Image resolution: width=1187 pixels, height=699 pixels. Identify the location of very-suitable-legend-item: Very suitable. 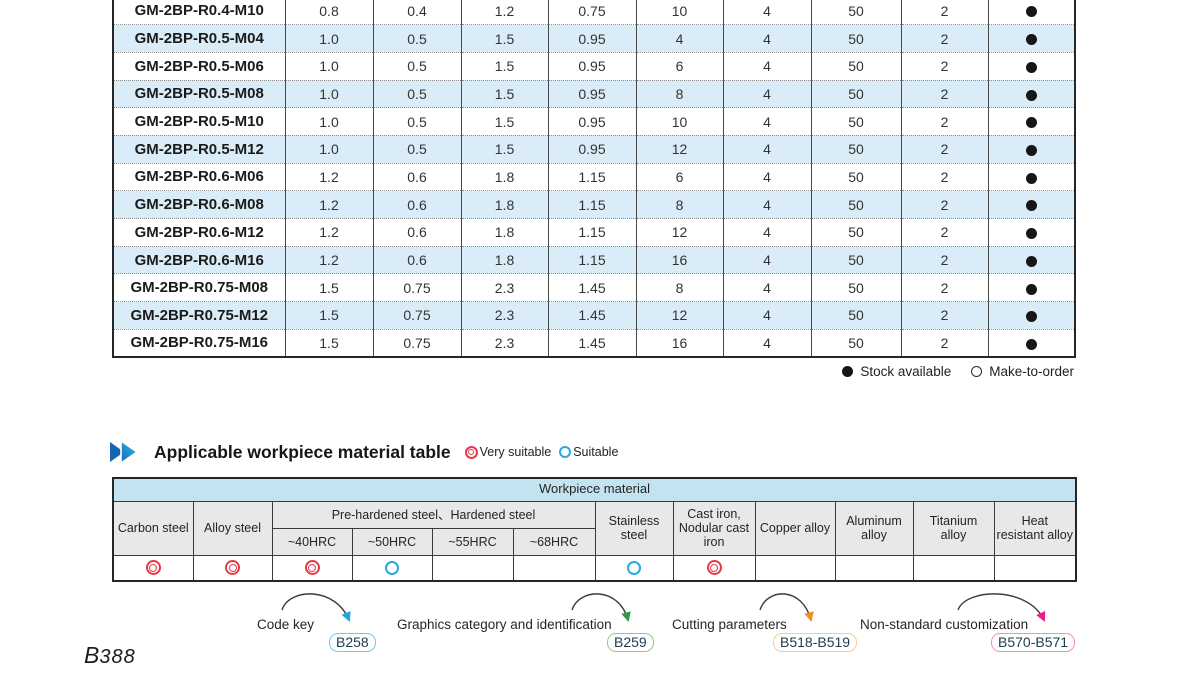
(508, 452).